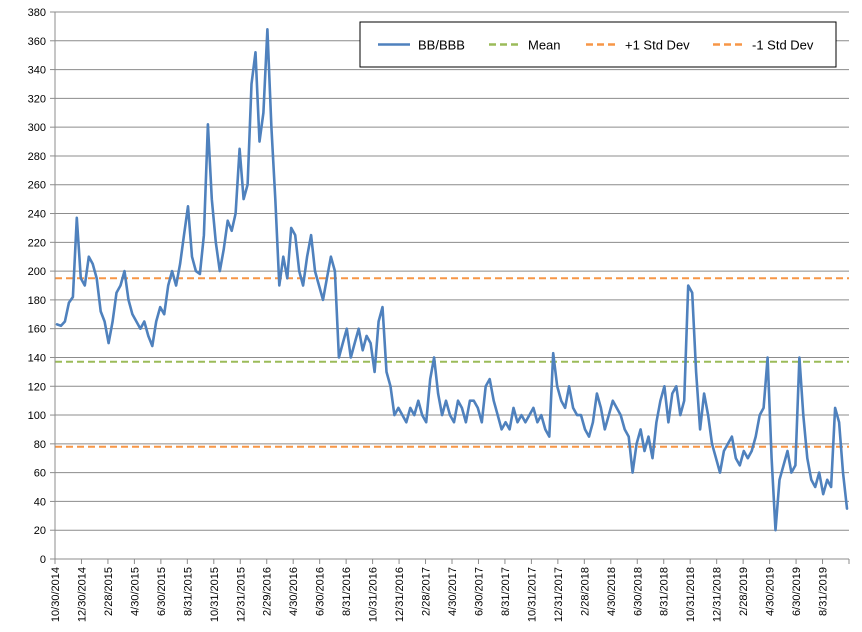 Image resolution: width=862 pixels, height=632 pixels. Describe the element at coordinates (162, 591) in the screenshot. I see `x-tick-label: 6/30/2015` at that location.